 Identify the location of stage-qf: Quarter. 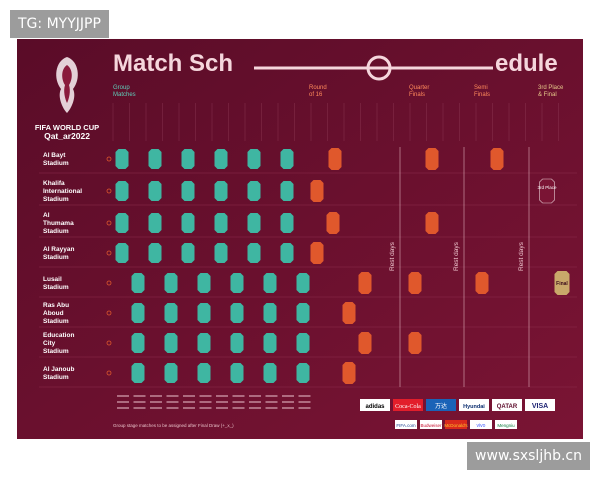
(419, 88).